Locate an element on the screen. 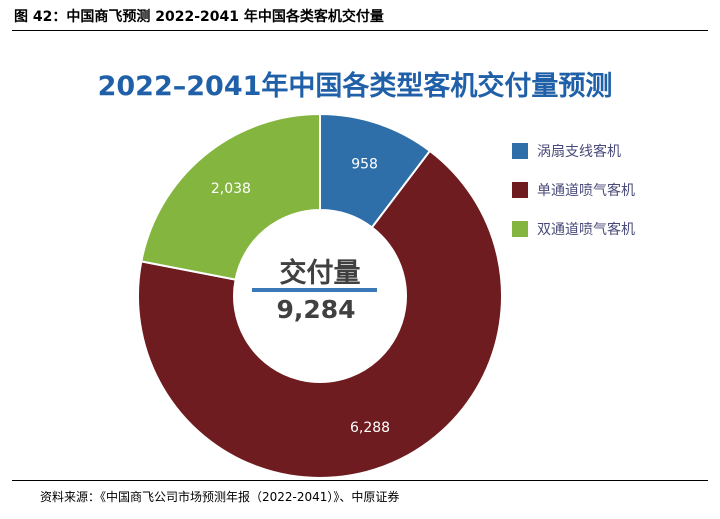 The image size is (720, 519). center-total: 9,284 is located at coordinates (315, 309).